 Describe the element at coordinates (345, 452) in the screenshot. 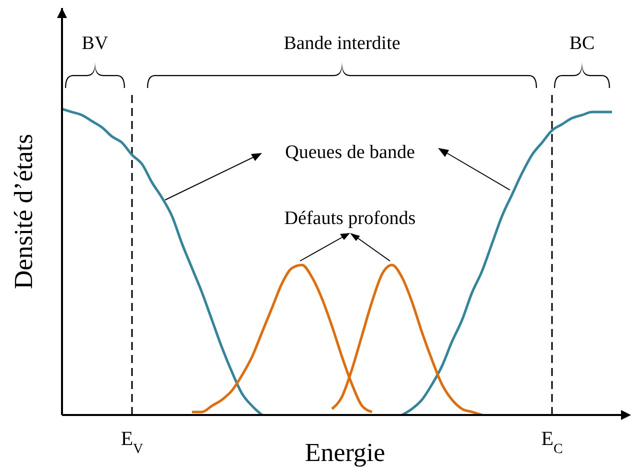

I see `x-axis-title: Energie` at that location.